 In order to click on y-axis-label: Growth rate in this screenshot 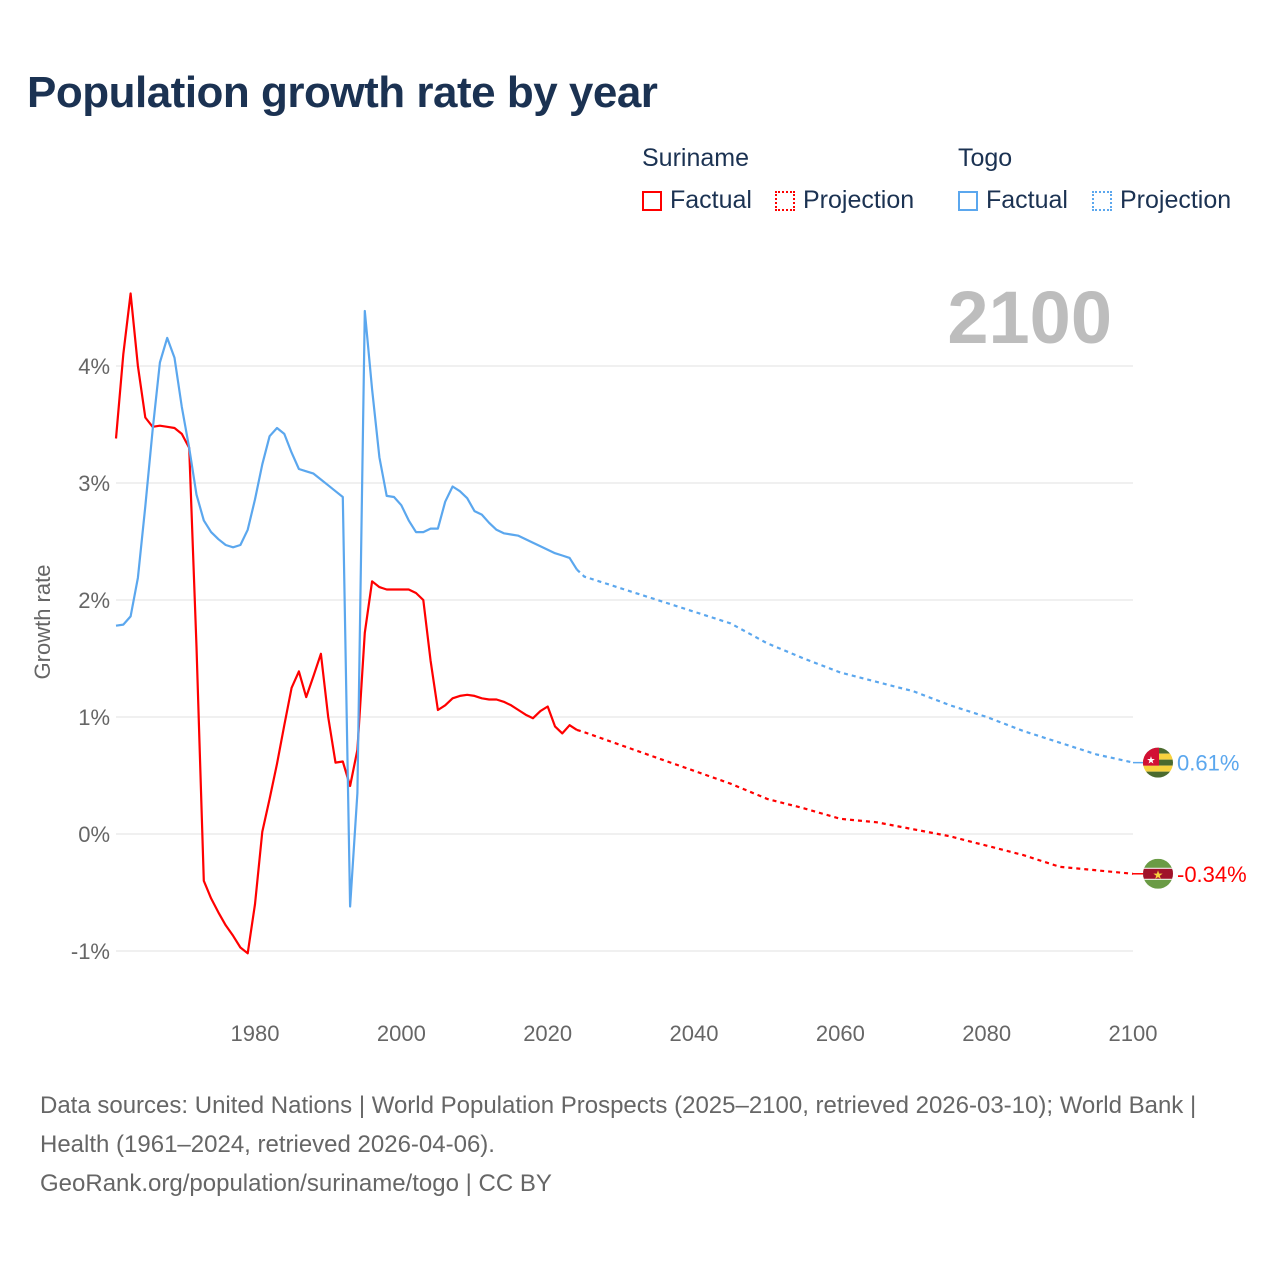, I will do `click(42, 622)`.